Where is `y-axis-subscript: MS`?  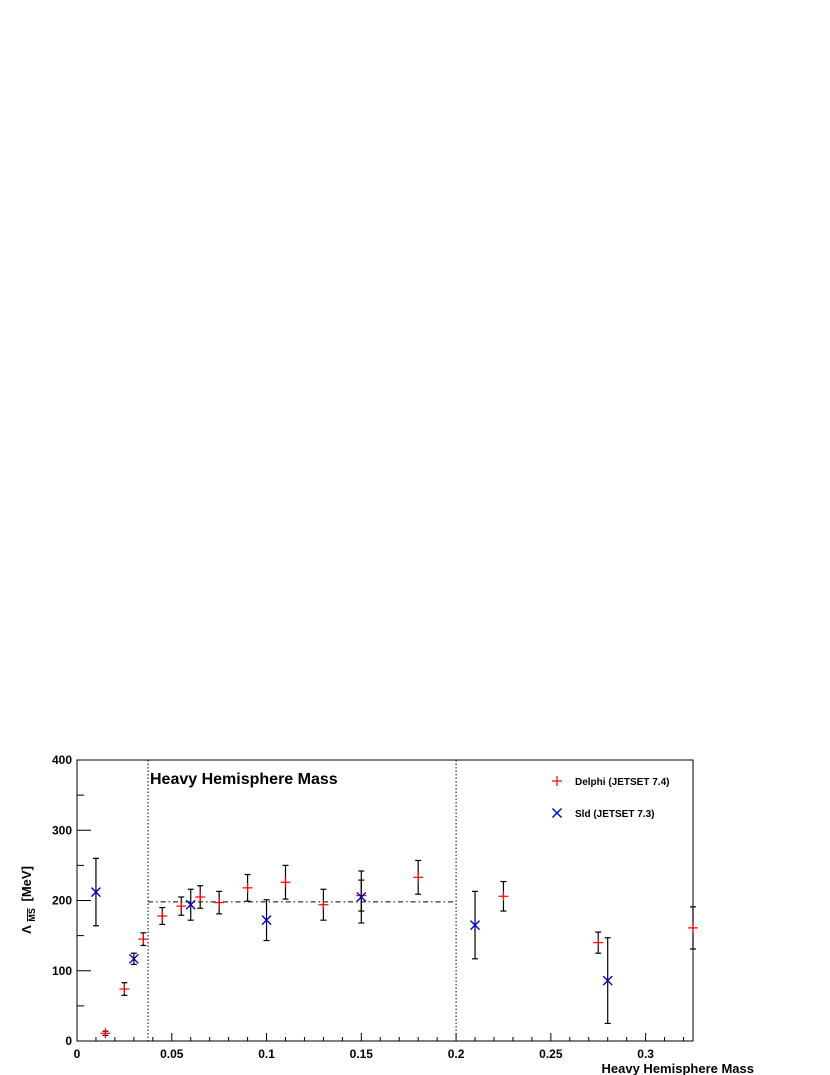
y-axis-subscript: MS is located at coordinates (32, 915).